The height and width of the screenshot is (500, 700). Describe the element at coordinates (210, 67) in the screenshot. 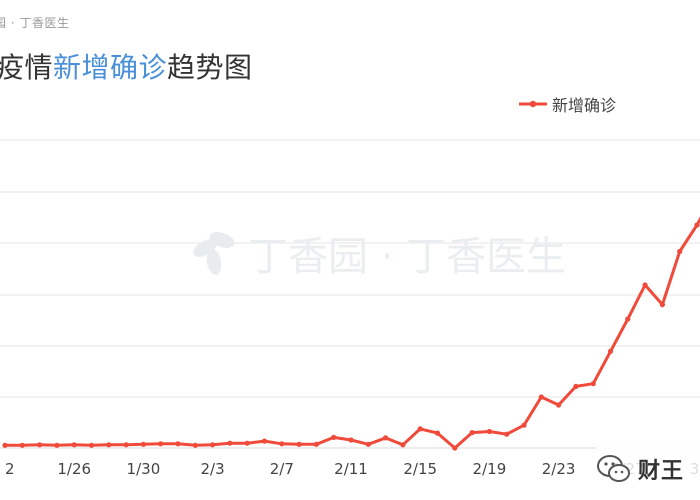

I see `title-suffix: 趋势图` at that location.